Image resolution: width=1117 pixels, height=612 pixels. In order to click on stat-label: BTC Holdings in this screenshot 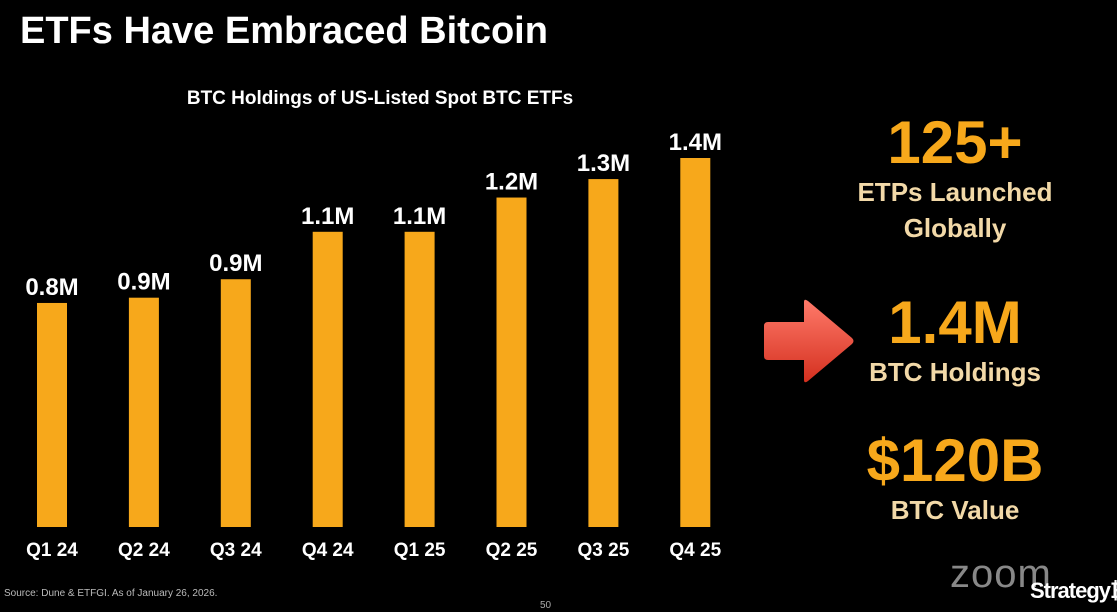, I will do `click(955, 372)`.